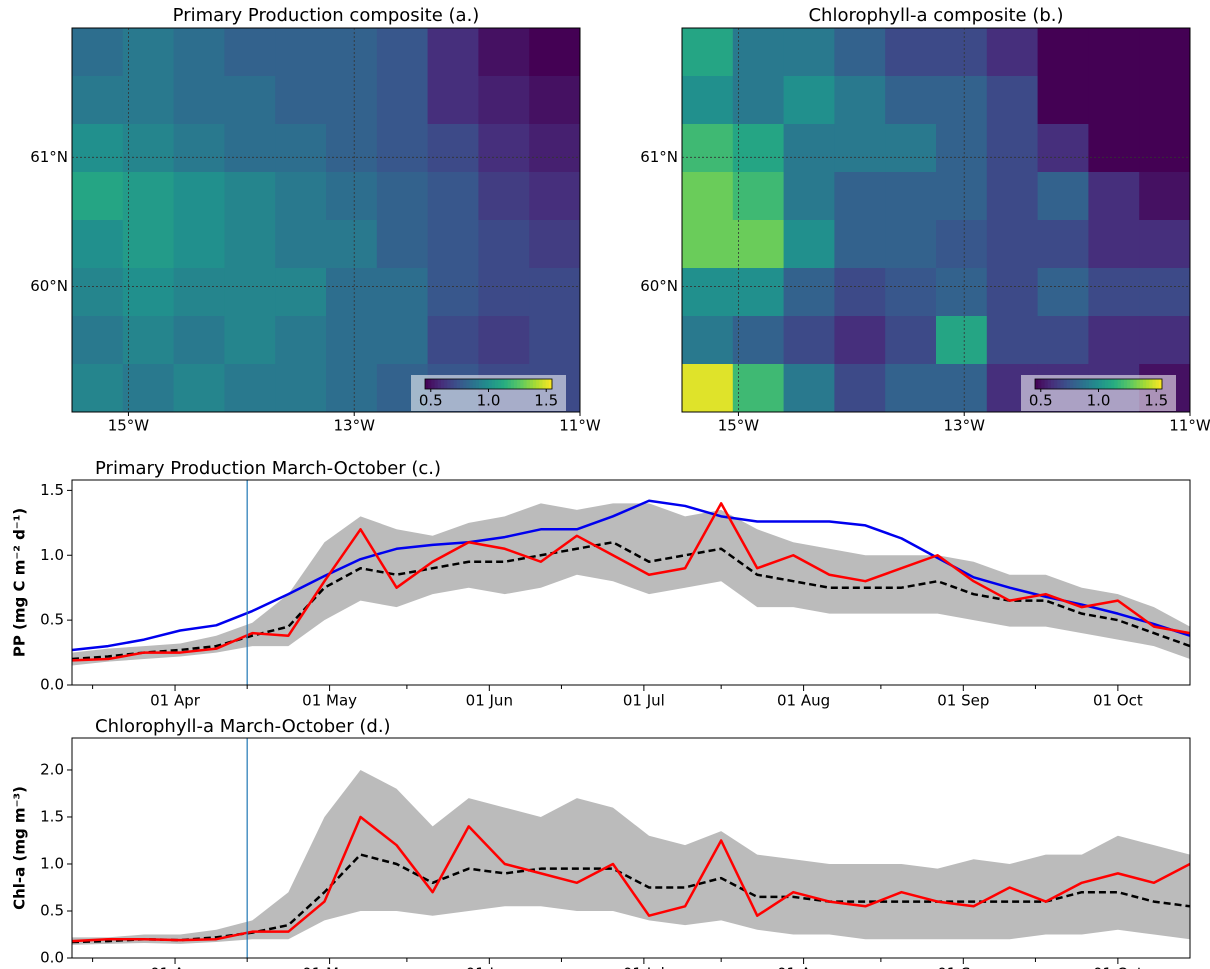  What do you see at coordinates (49, 286) in the screenshot?
I see `y-tick-label: 60°N` at bounding box center [49, 286].